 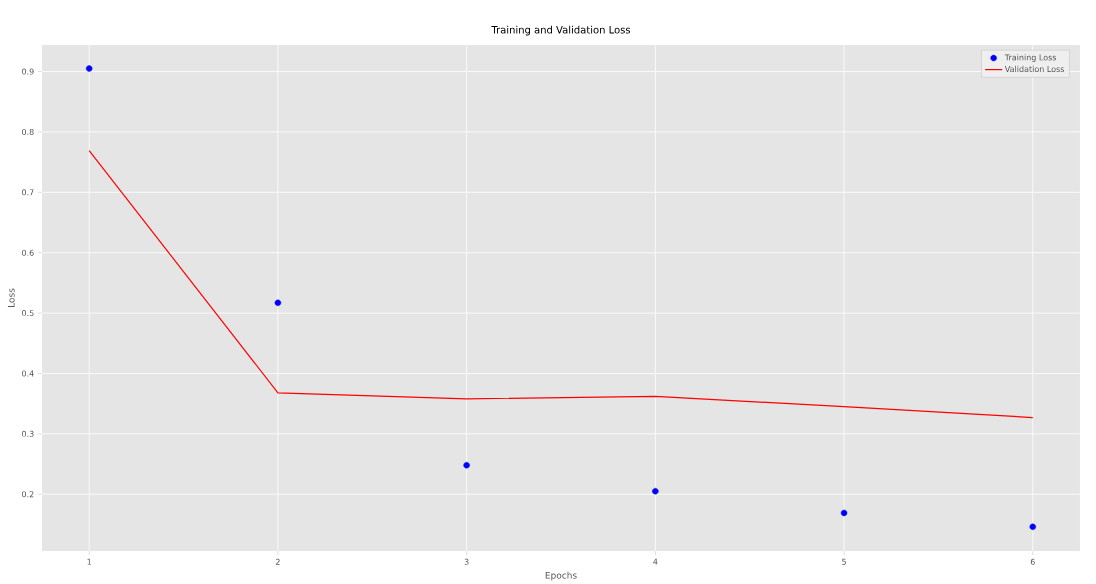 What do you see at coordinates (844, 561) in the screenshot?
I see `x-tick-label: 5` at bounding box center [844, 561].